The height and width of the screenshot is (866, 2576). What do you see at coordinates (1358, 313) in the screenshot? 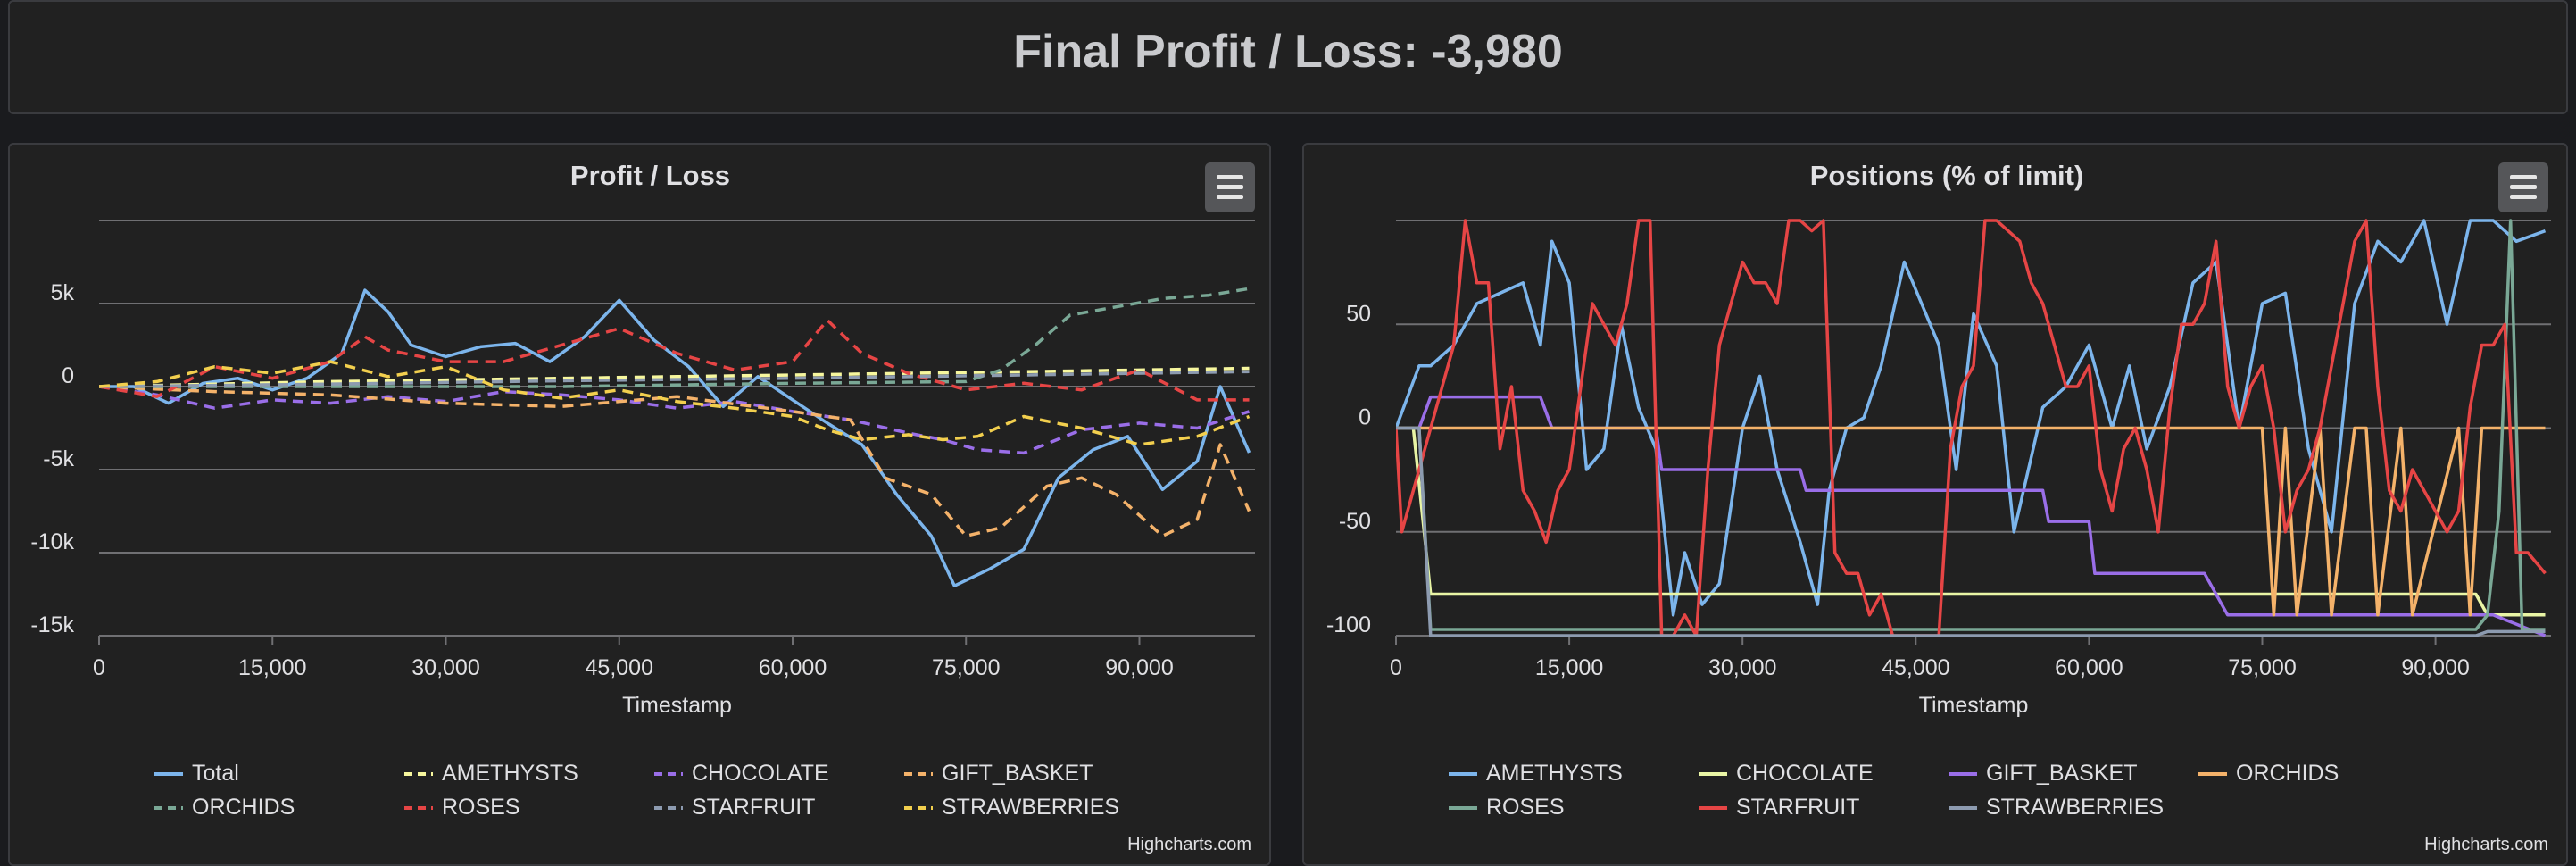
I see `y-tick-label: 50` at bounding box center [1358, 313].